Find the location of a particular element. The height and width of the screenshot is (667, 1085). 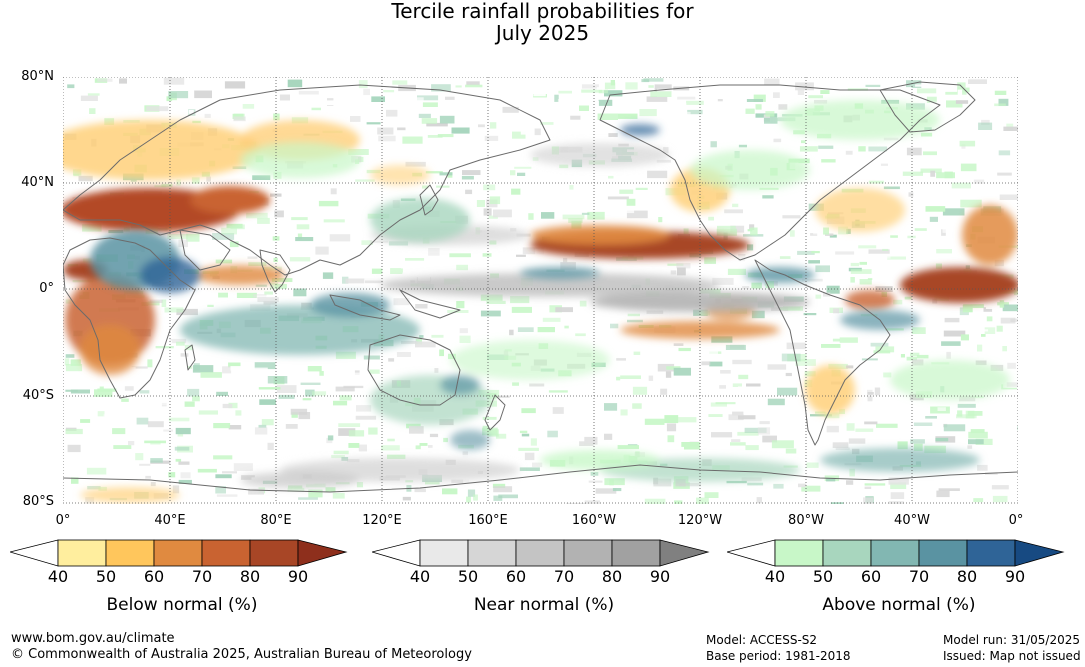

legend-swatch-under is located at coordinates (751, 553).